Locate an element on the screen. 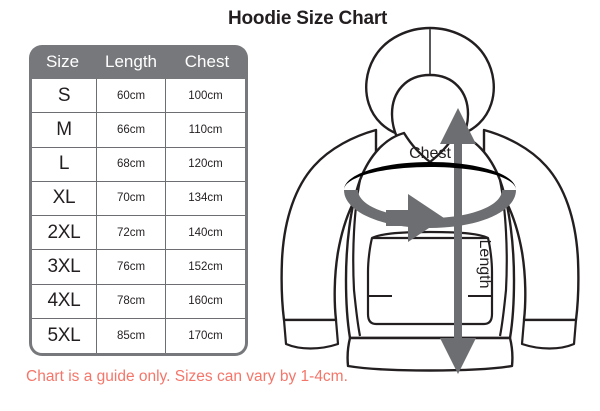  cell-length: 70cm is located at coordinates (131, 198).